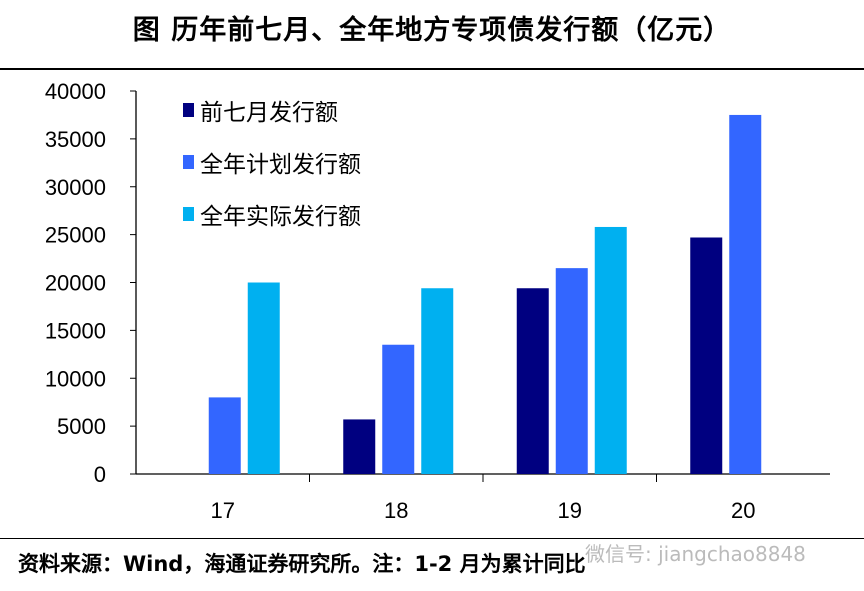  Describe the element at coordinates (75, 330) in the screenshot. I see `y-tick-label: 15000` at that location.